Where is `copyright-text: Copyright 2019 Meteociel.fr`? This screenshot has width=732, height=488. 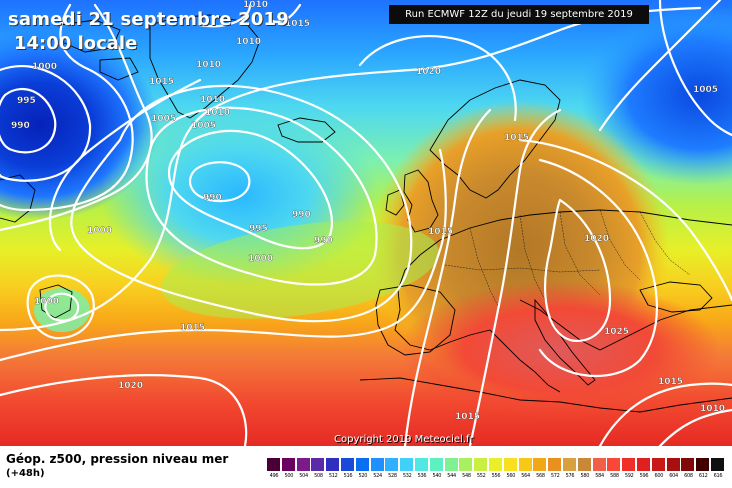 copyright-text: Copyright 2019 Meteociel.fr is located at coordinates (404, 439).